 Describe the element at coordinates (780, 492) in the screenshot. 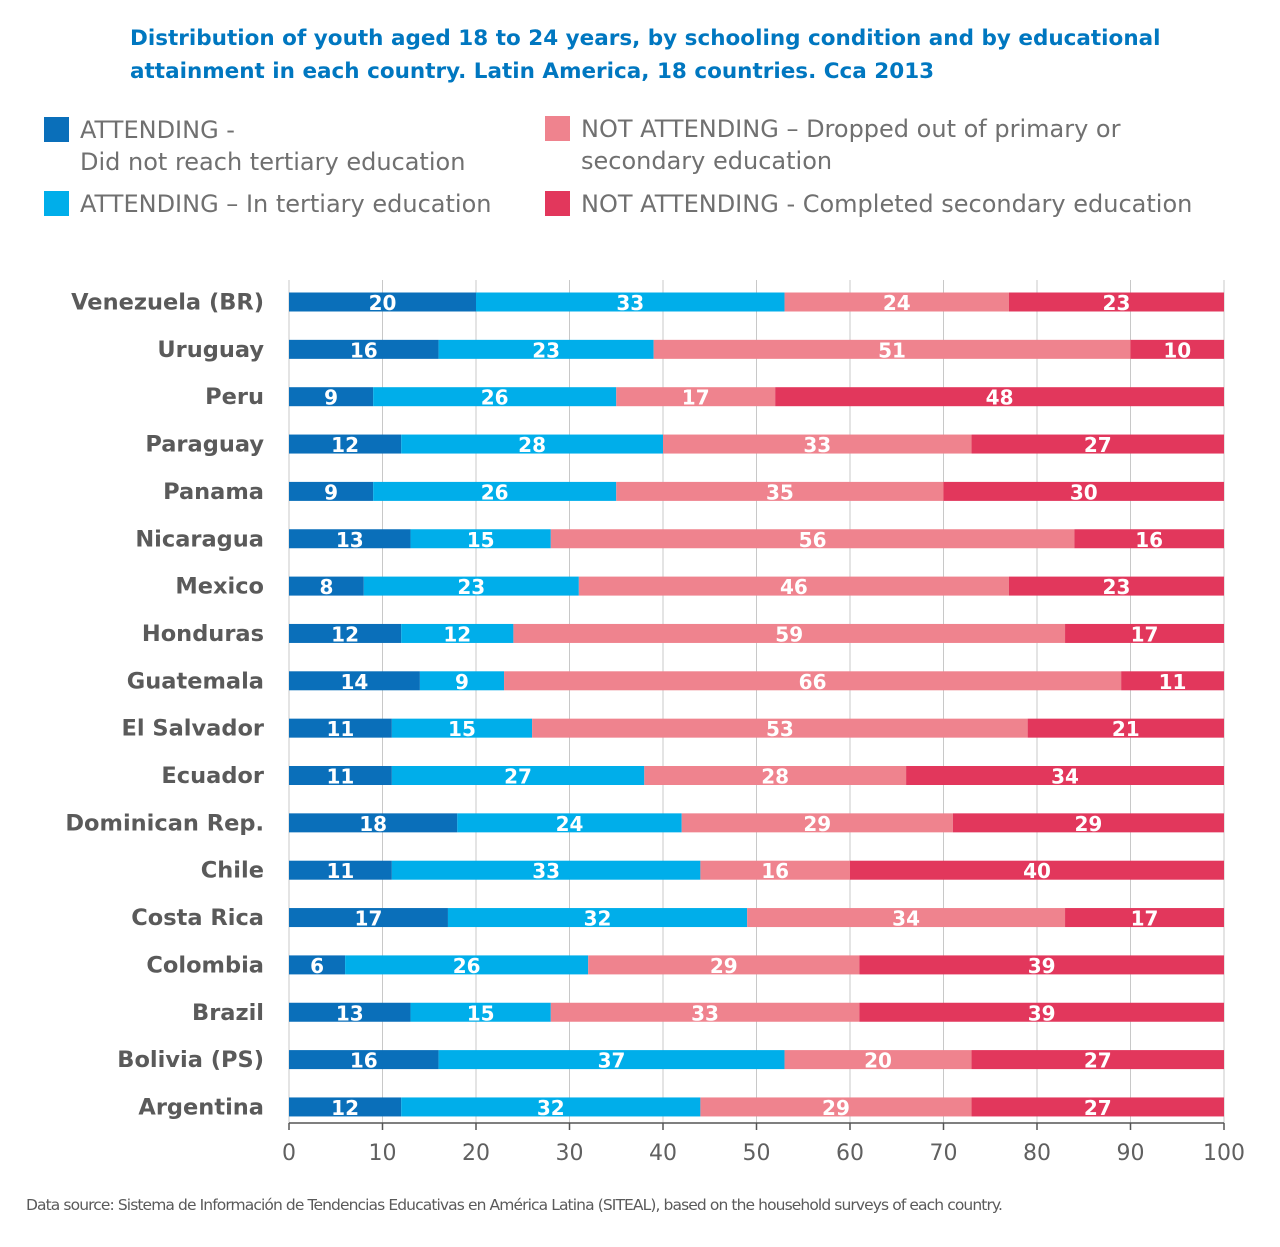

I see `data-label: 35` at that location.